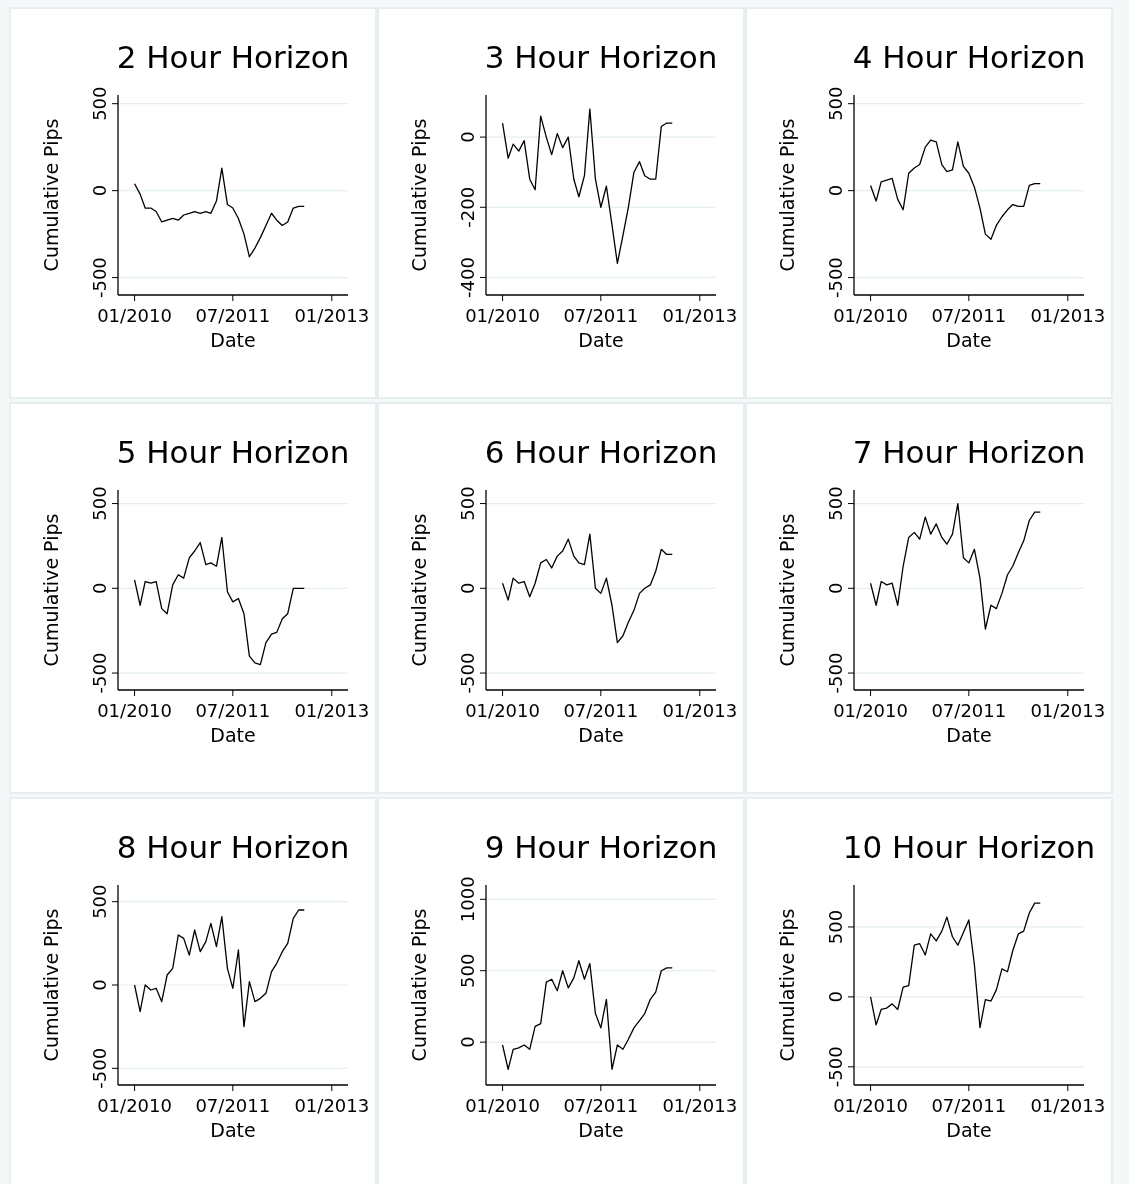 Image resolution: width=1129 pixels, height=1184 pixels. Describe the element at coordinates (969, 452) in the screenshot. I see `chart-title: 7 Hour Horizon` at that location.